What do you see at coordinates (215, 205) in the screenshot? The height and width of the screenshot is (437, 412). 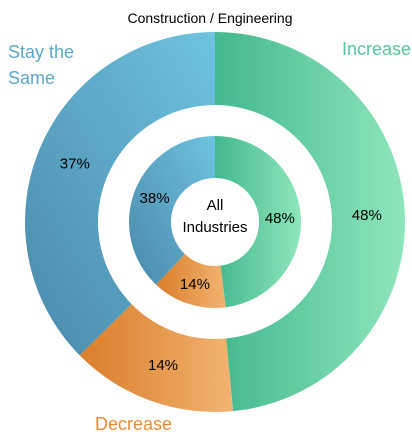 I see `center-label-line1: All` at bounding box center [215, 205].